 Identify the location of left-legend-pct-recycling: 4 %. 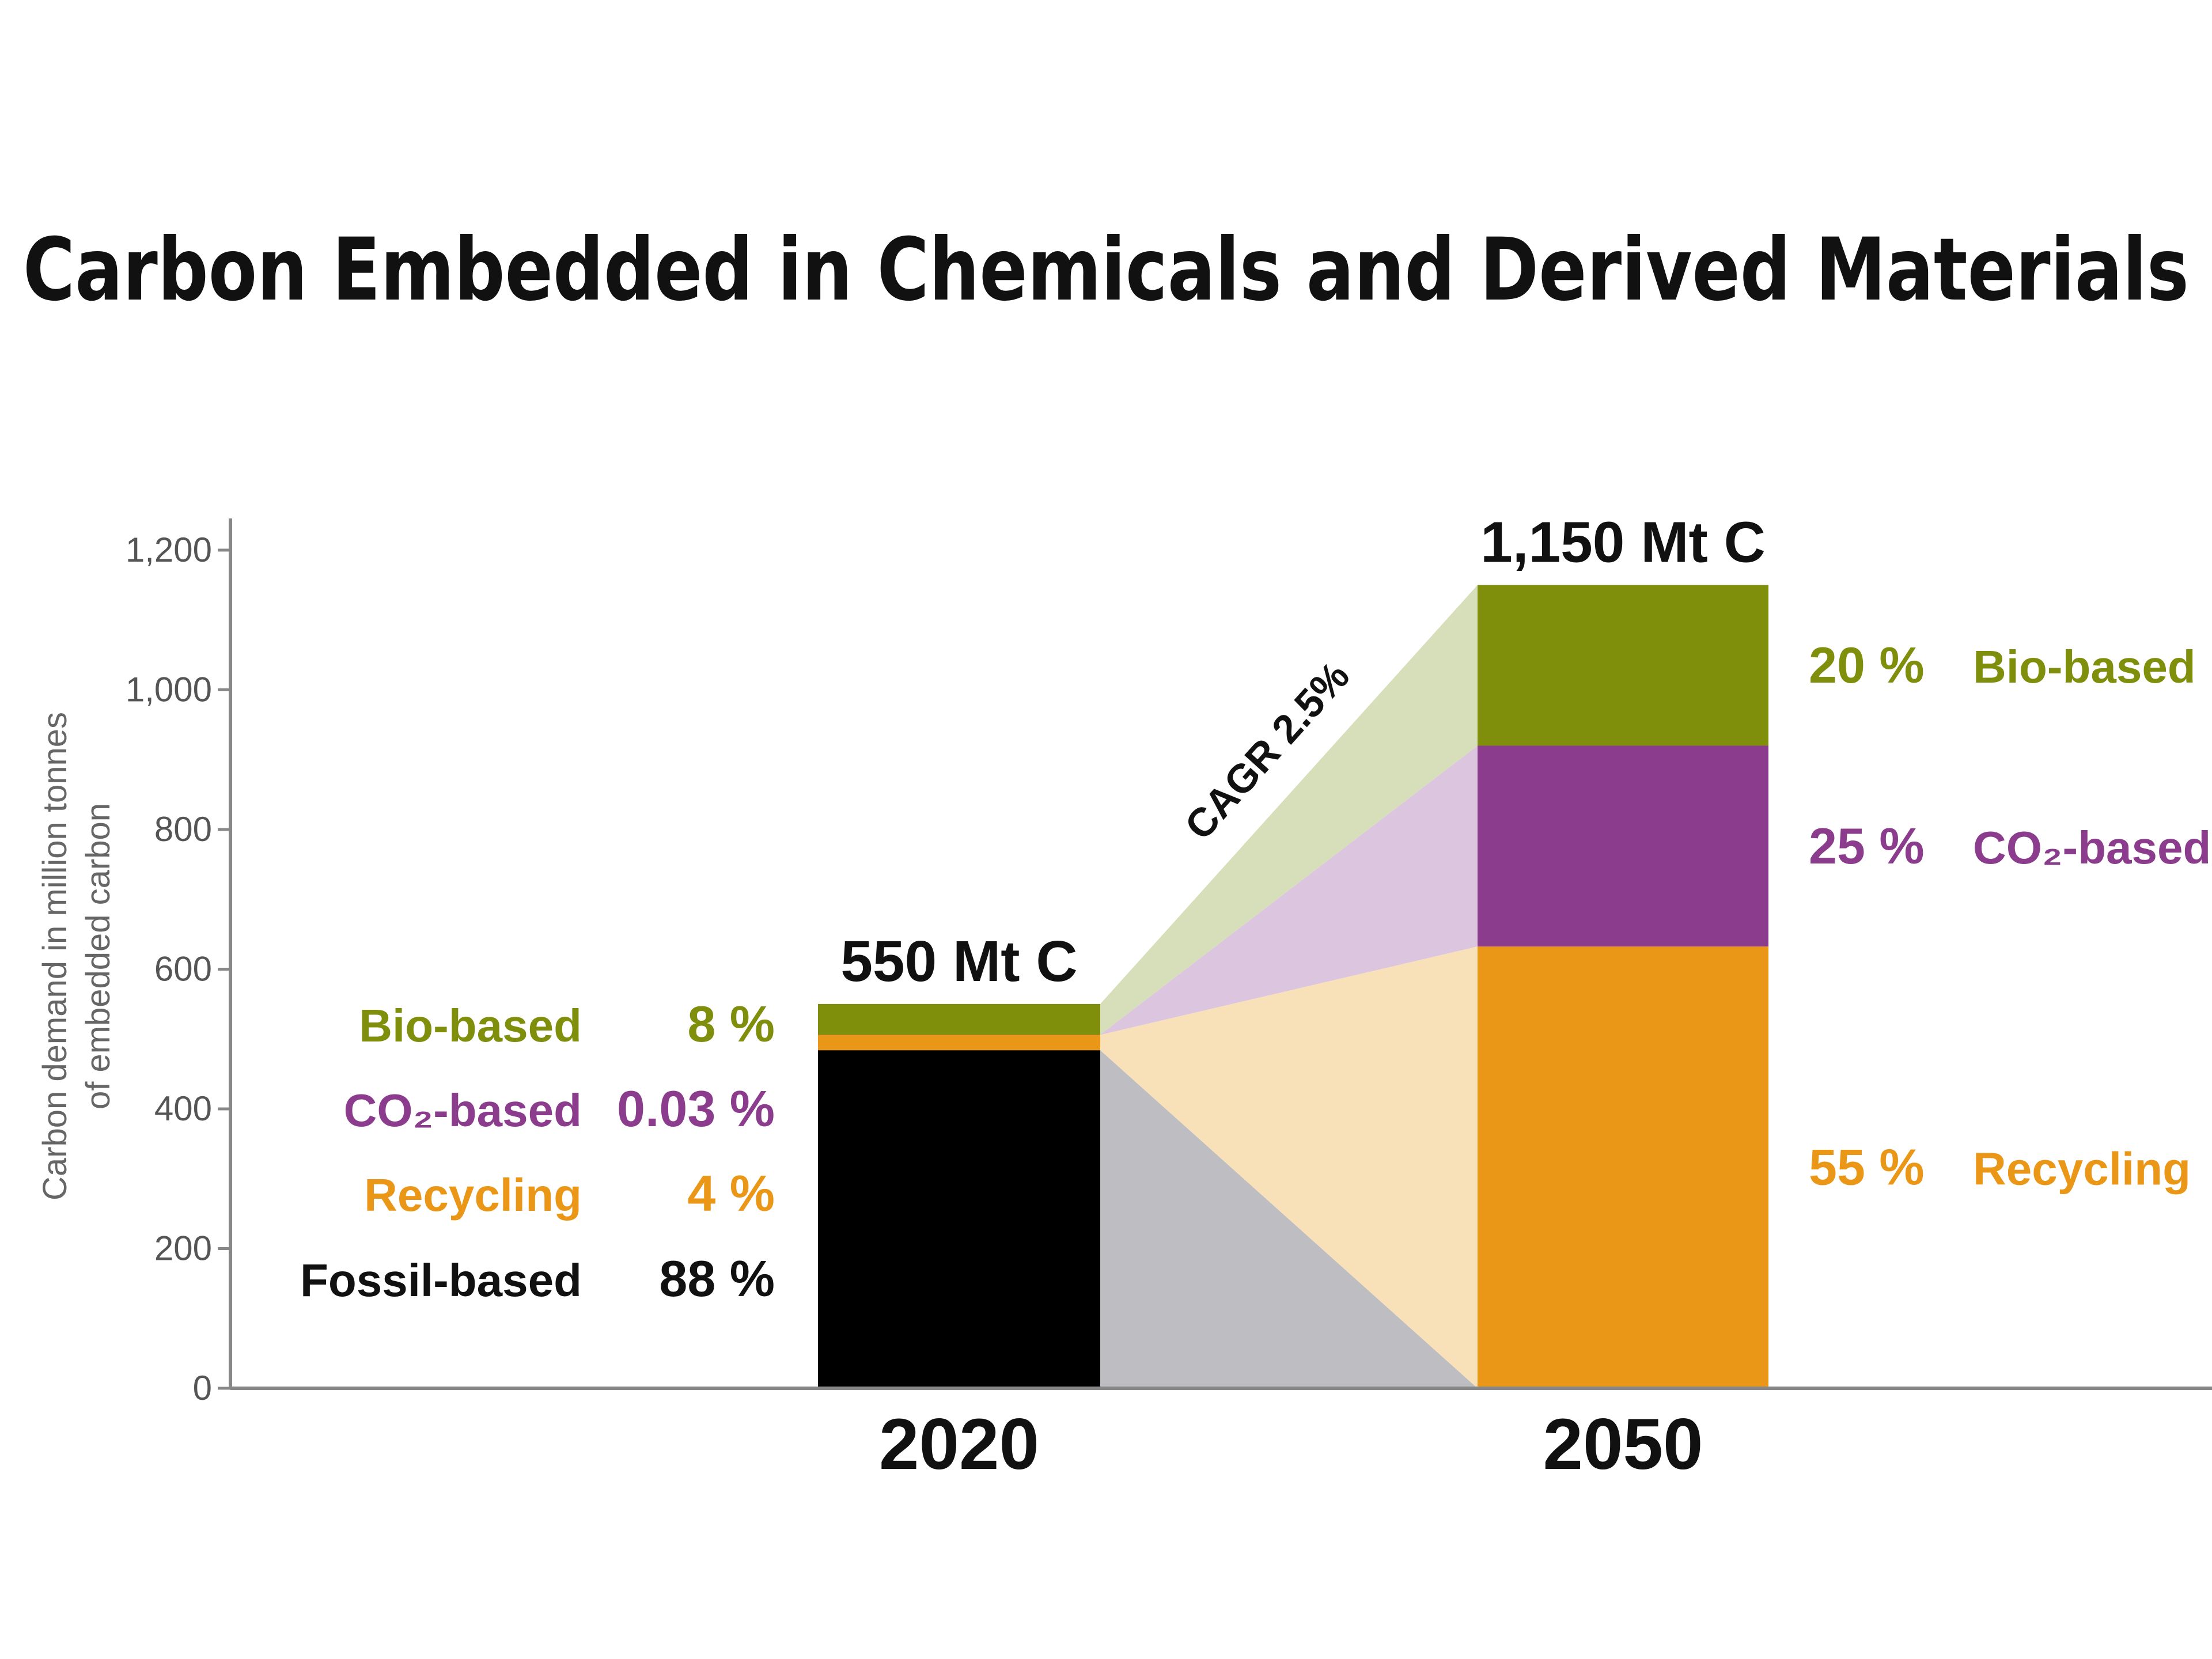
(731, 1193).